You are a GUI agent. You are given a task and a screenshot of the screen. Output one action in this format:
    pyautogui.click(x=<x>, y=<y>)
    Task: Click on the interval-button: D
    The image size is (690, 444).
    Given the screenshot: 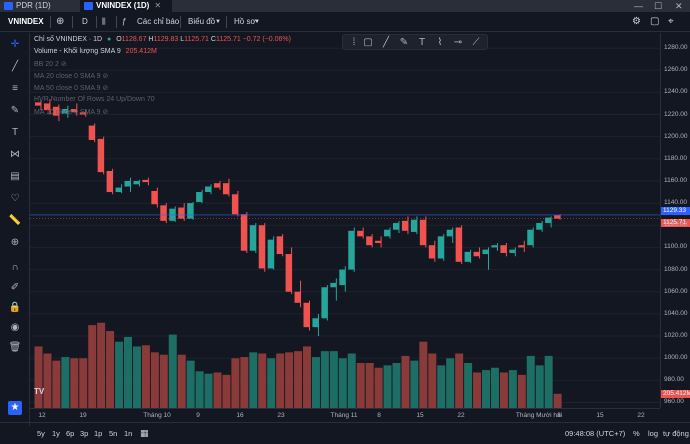 What is the action you would take?
    pyautogui.click(x=85, y=21)
    